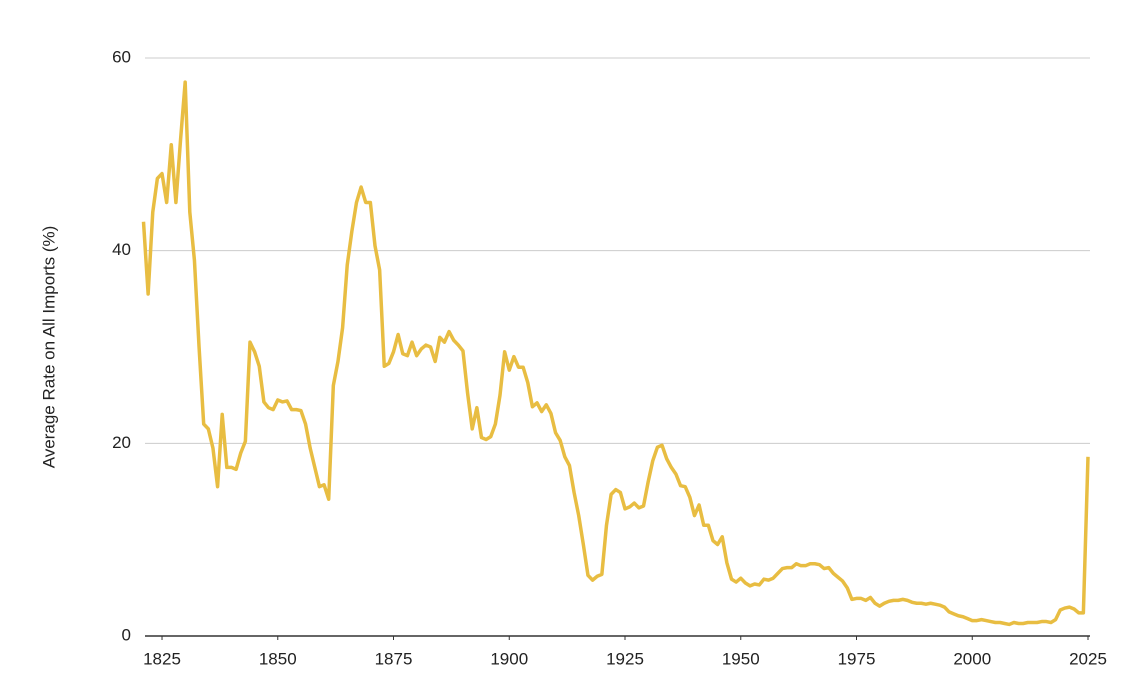 The width and height of the screenshot is (1144, 699). What do you see at coordinates (857, 658) in the screenshot?
I see `x-tick-label: 1975` at bounding box center [857, 658].